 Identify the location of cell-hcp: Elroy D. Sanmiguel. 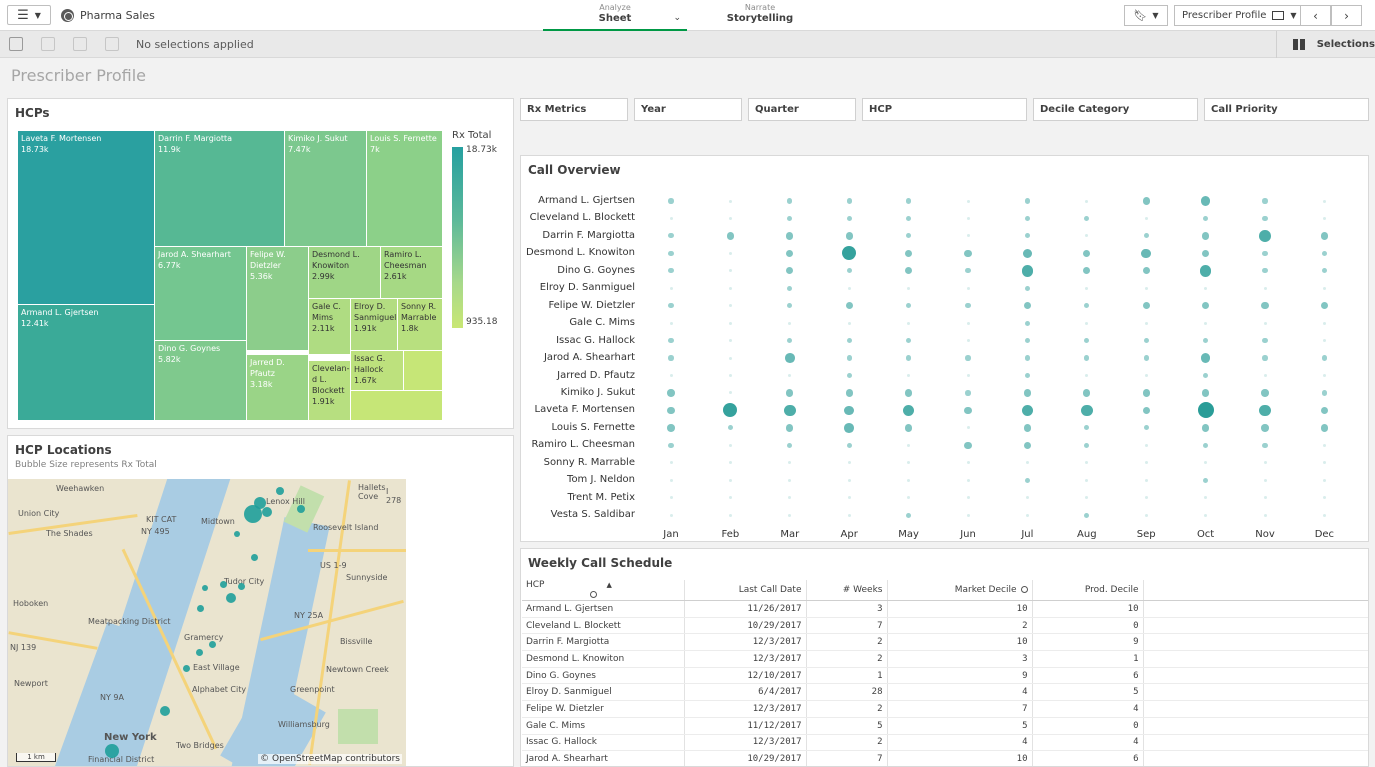
(603, 692).